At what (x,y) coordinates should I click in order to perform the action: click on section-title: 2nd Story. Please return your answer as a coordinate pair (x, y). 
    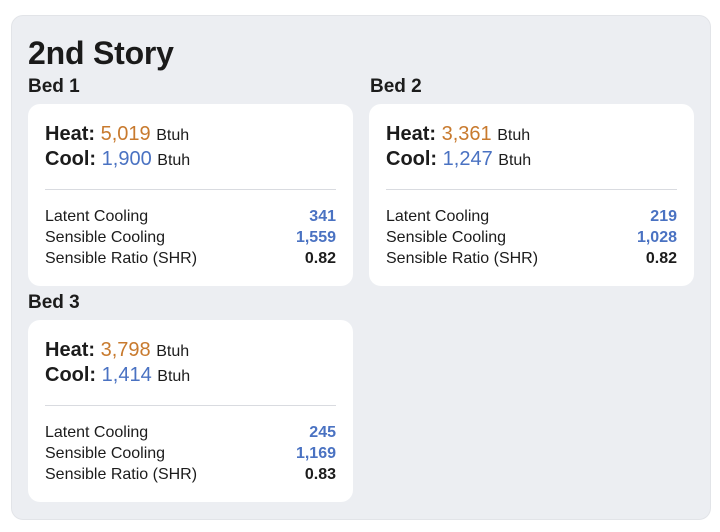
    Looking at the image, I should click on (101, 53).